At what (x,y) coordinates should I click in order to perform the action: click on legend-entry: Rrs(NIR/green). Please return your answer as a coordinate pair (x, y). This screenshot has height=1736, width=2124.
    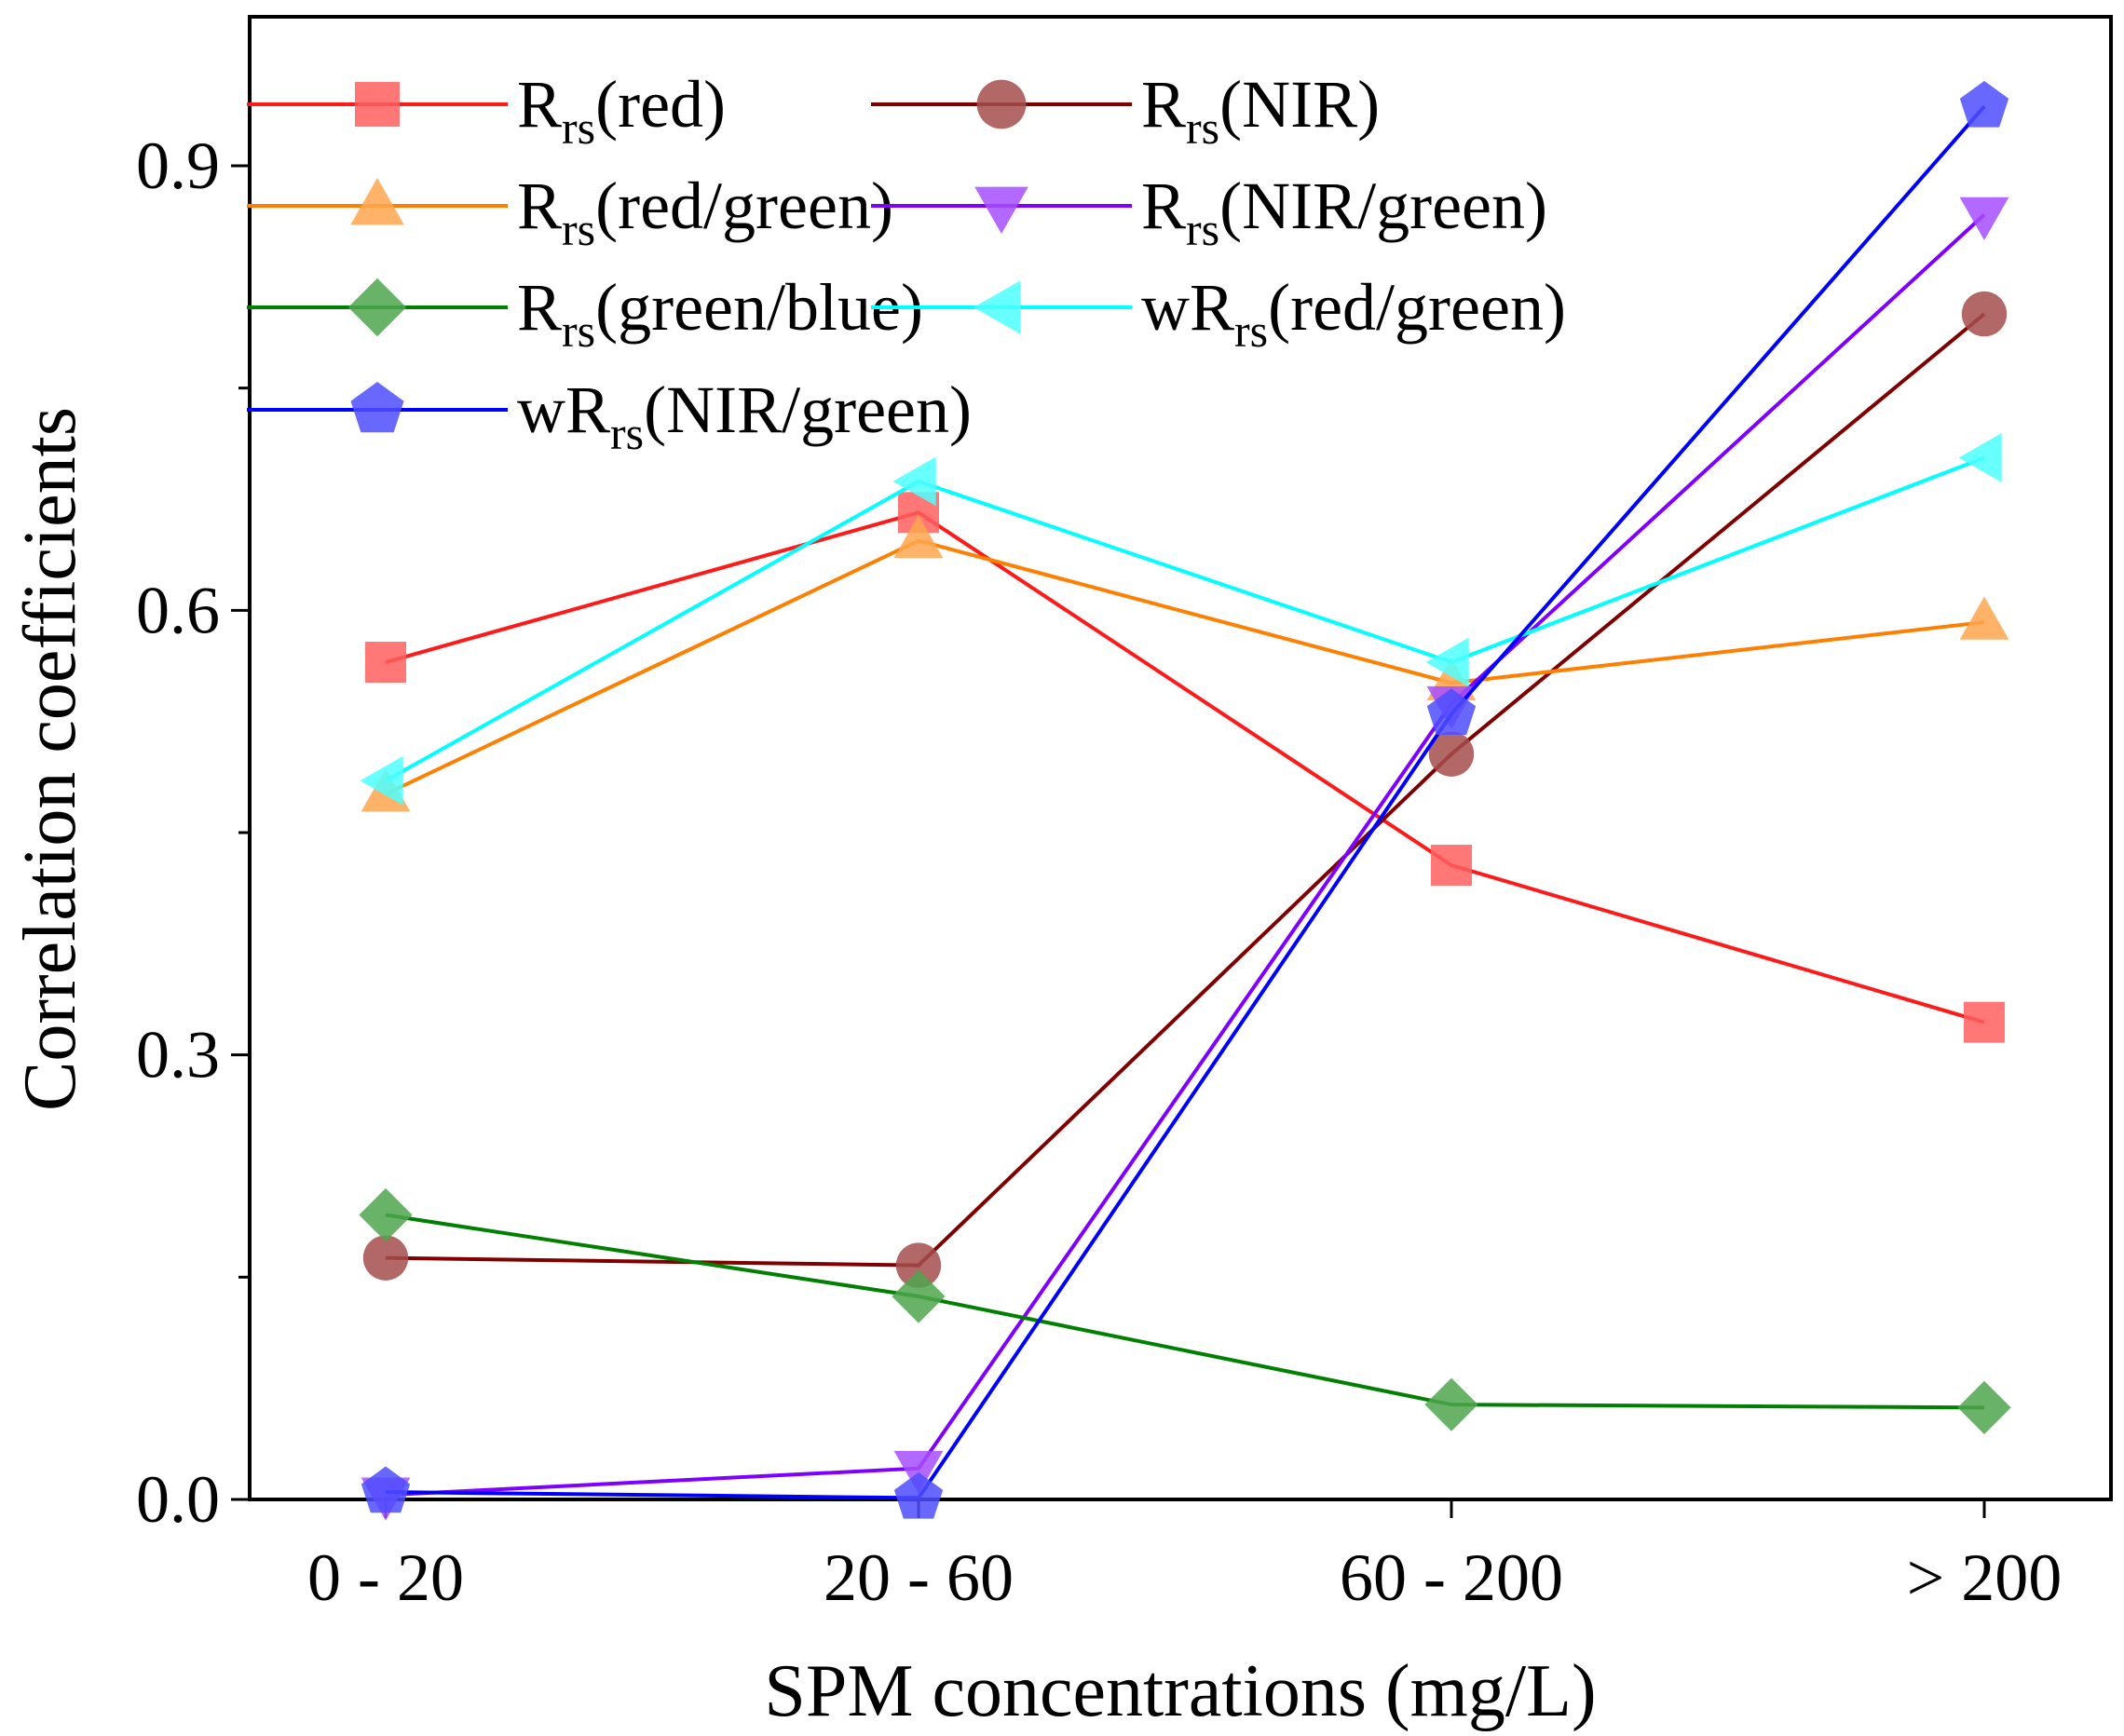
    Looking at the image, I should click on (1209, 212).